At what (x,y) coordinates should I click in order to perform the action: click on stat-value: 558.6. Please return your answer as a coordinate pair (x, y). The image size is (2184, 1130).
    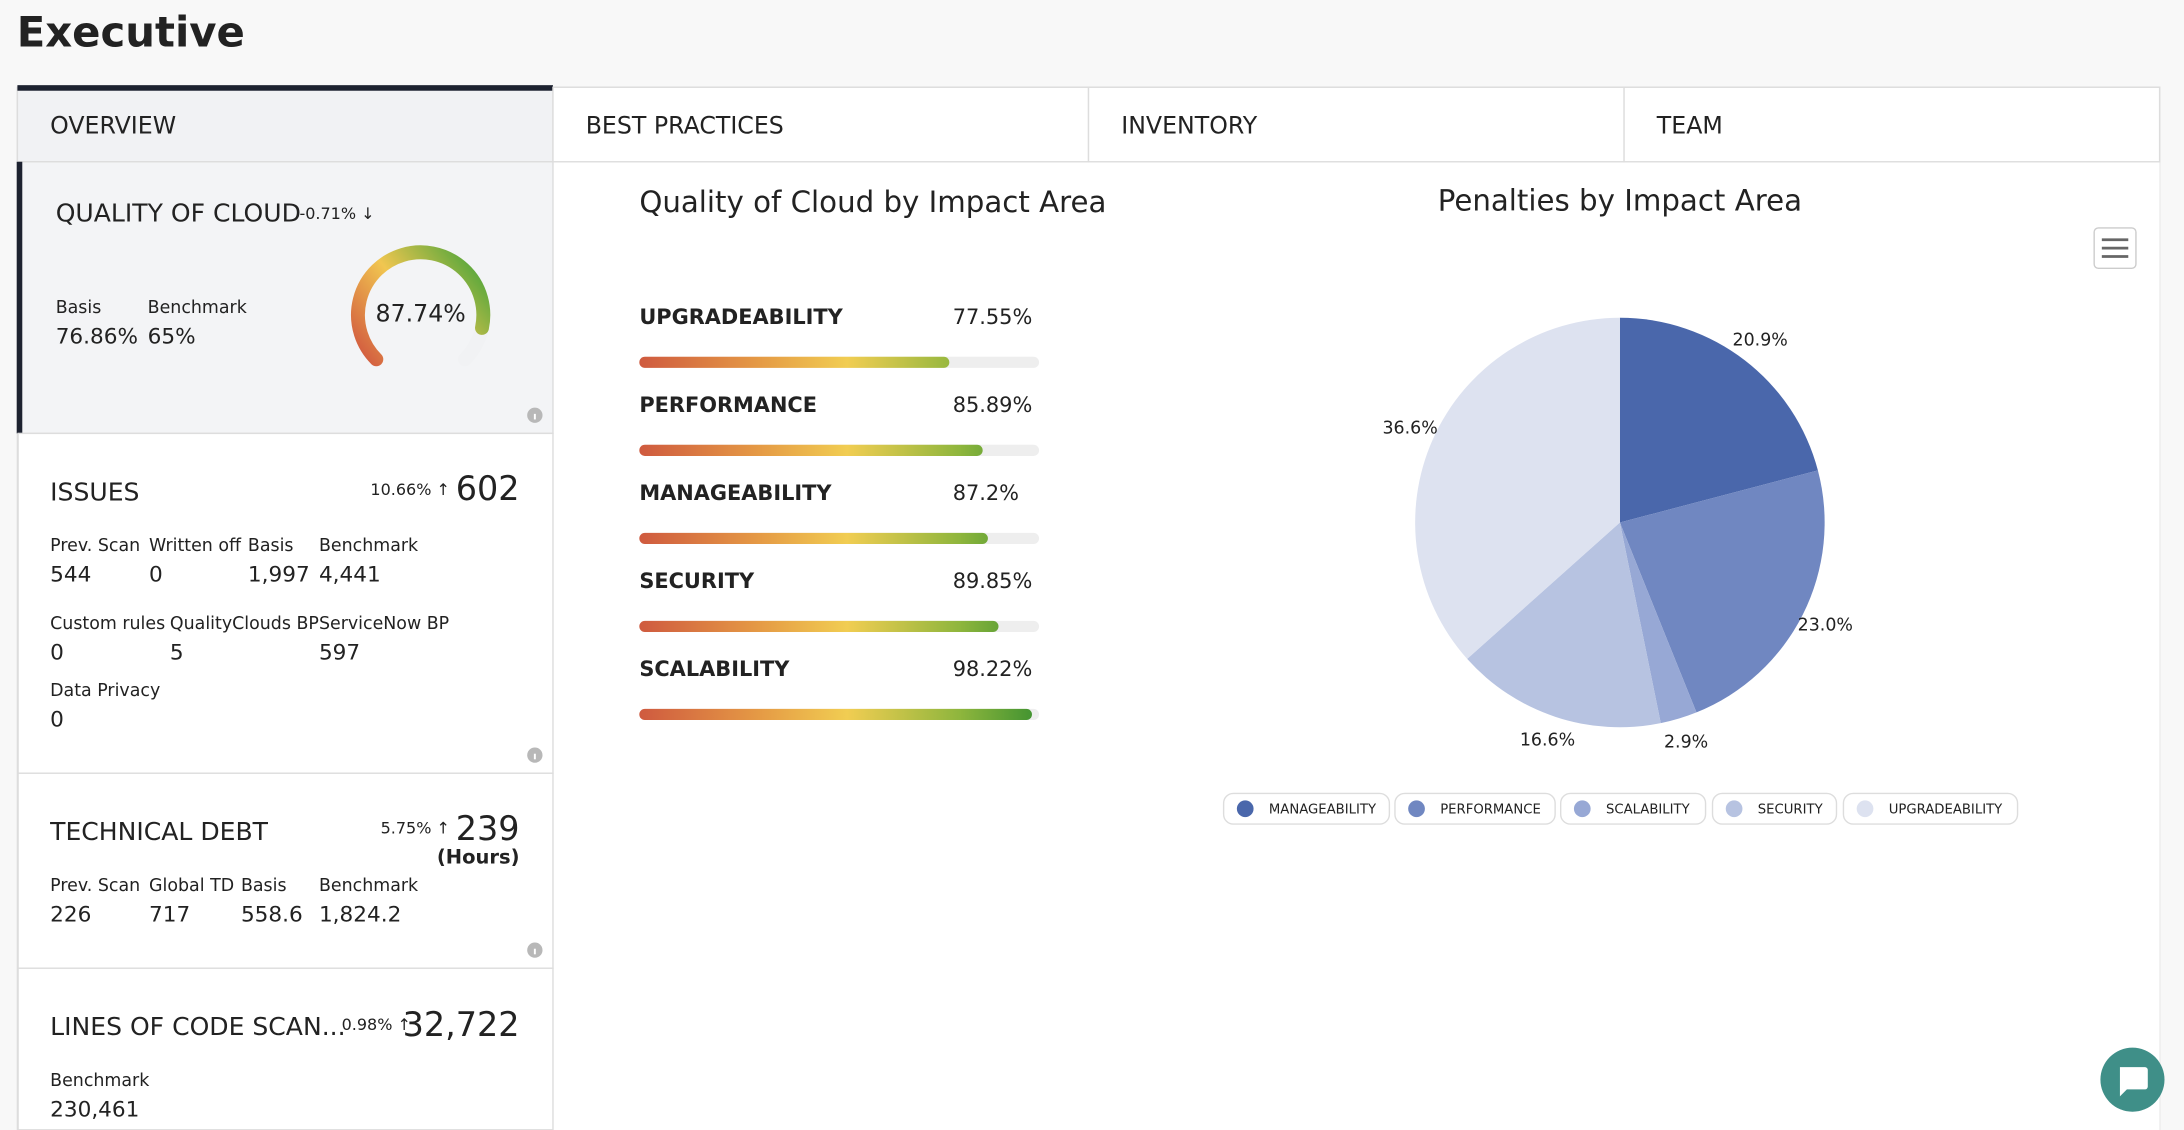
    Looking at the image, I should click on (272, 914).